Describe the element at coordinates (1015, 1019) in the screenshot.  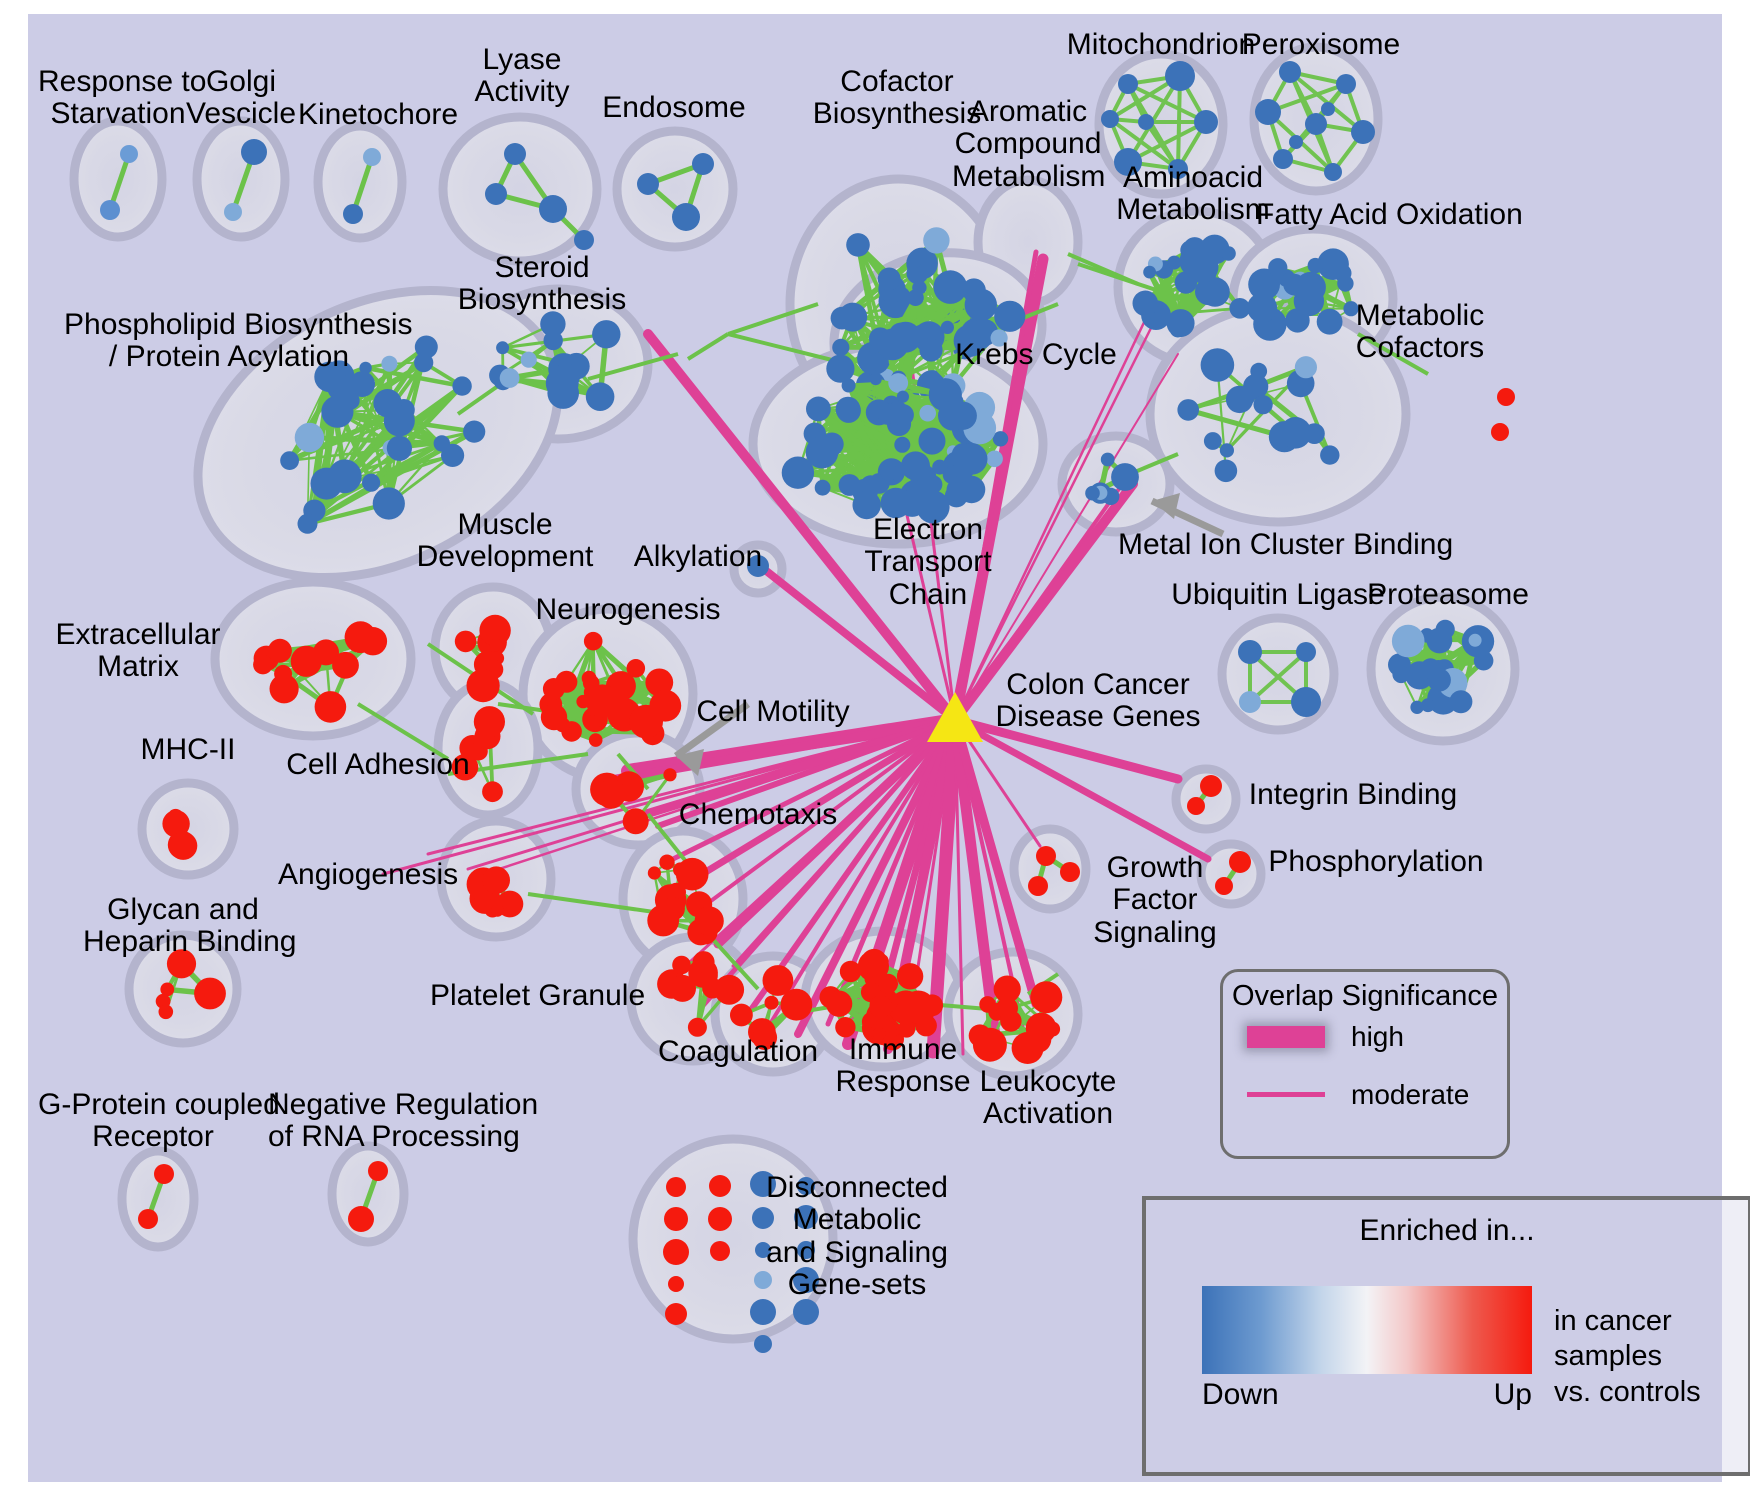
I see `cluster-graph-leukocyte-activation` at that location.